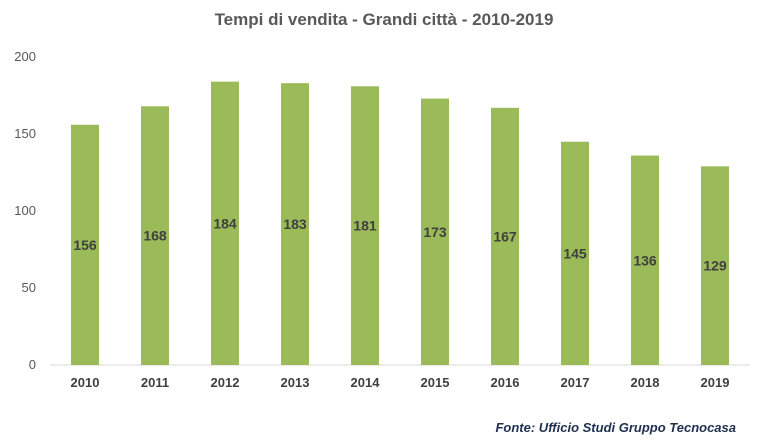 The width and height of the screenshot is (768, 443). I want to click on y-tick-label: 200, so click(25, 56).